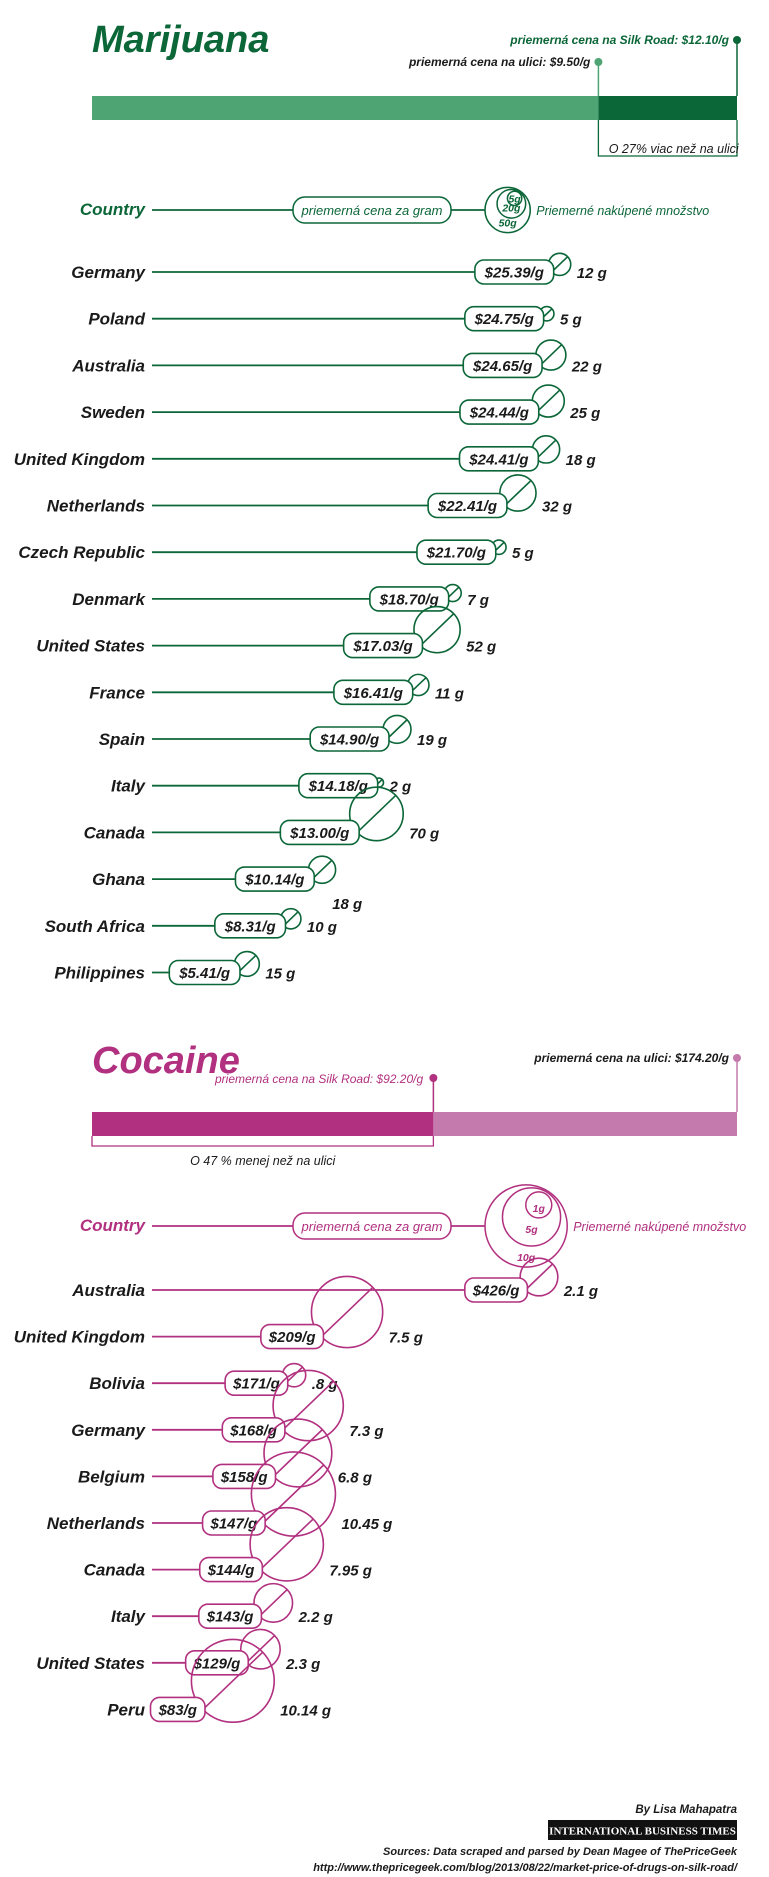  I want to click on street-price-label: priemerná cena na ulici: $174.20/g, so click(631, 1058).